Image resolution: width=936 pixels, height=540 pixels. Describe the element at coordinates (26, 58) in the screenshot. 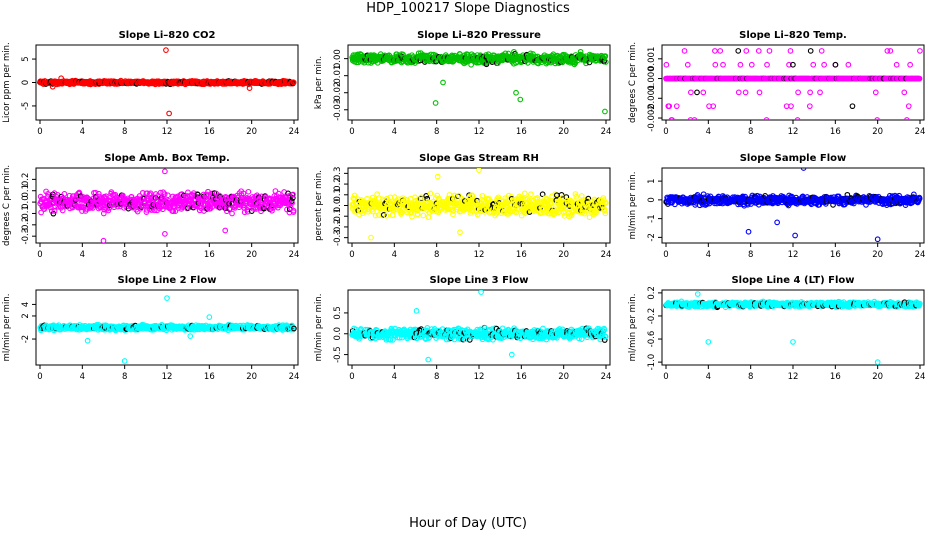

I see `y-tick-label: 5` at that location.